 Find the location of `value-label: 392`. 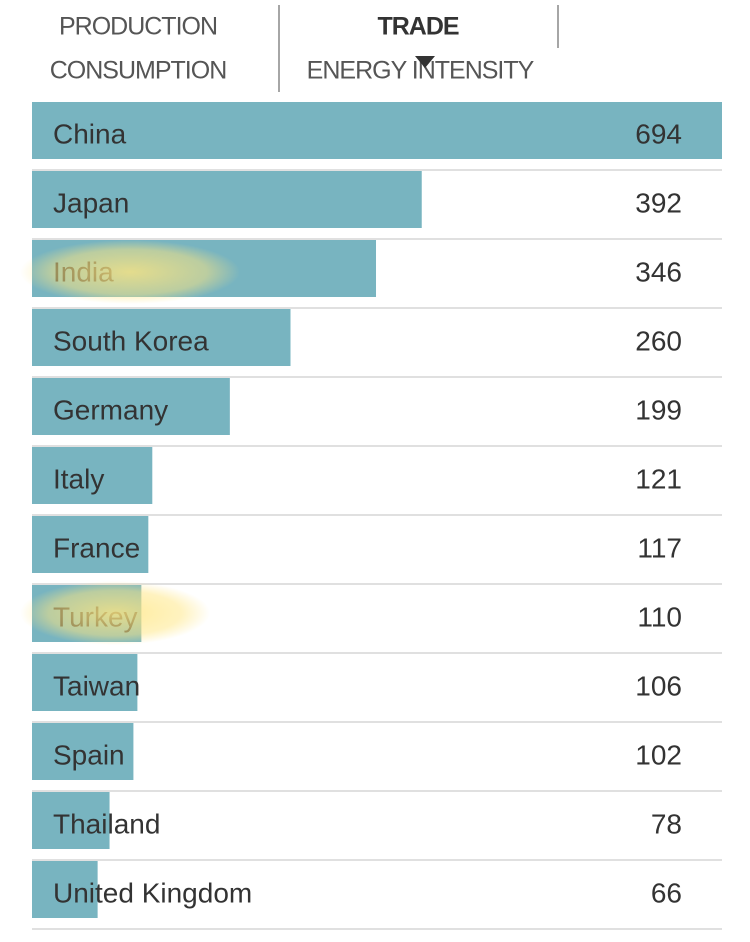

value-label: 392 is located at coordinates (658, 202).